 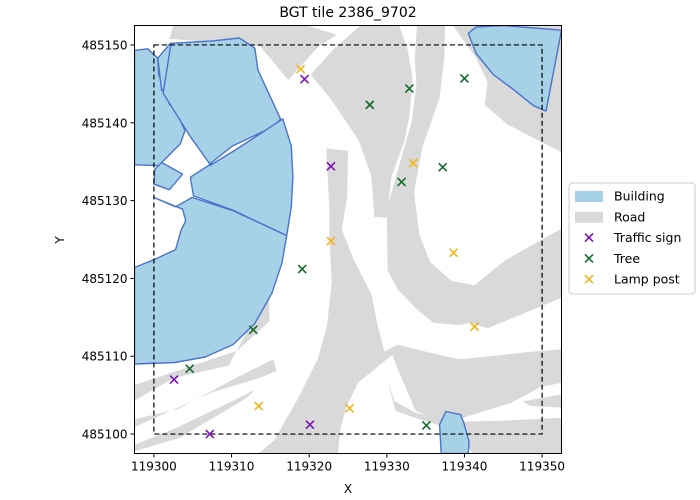 What do you see at coordinates (348, 463) in the screenshot?
I see `x-axis: 119300 119310 119320 119330 119340 119350` at bounding box center [348, 463].